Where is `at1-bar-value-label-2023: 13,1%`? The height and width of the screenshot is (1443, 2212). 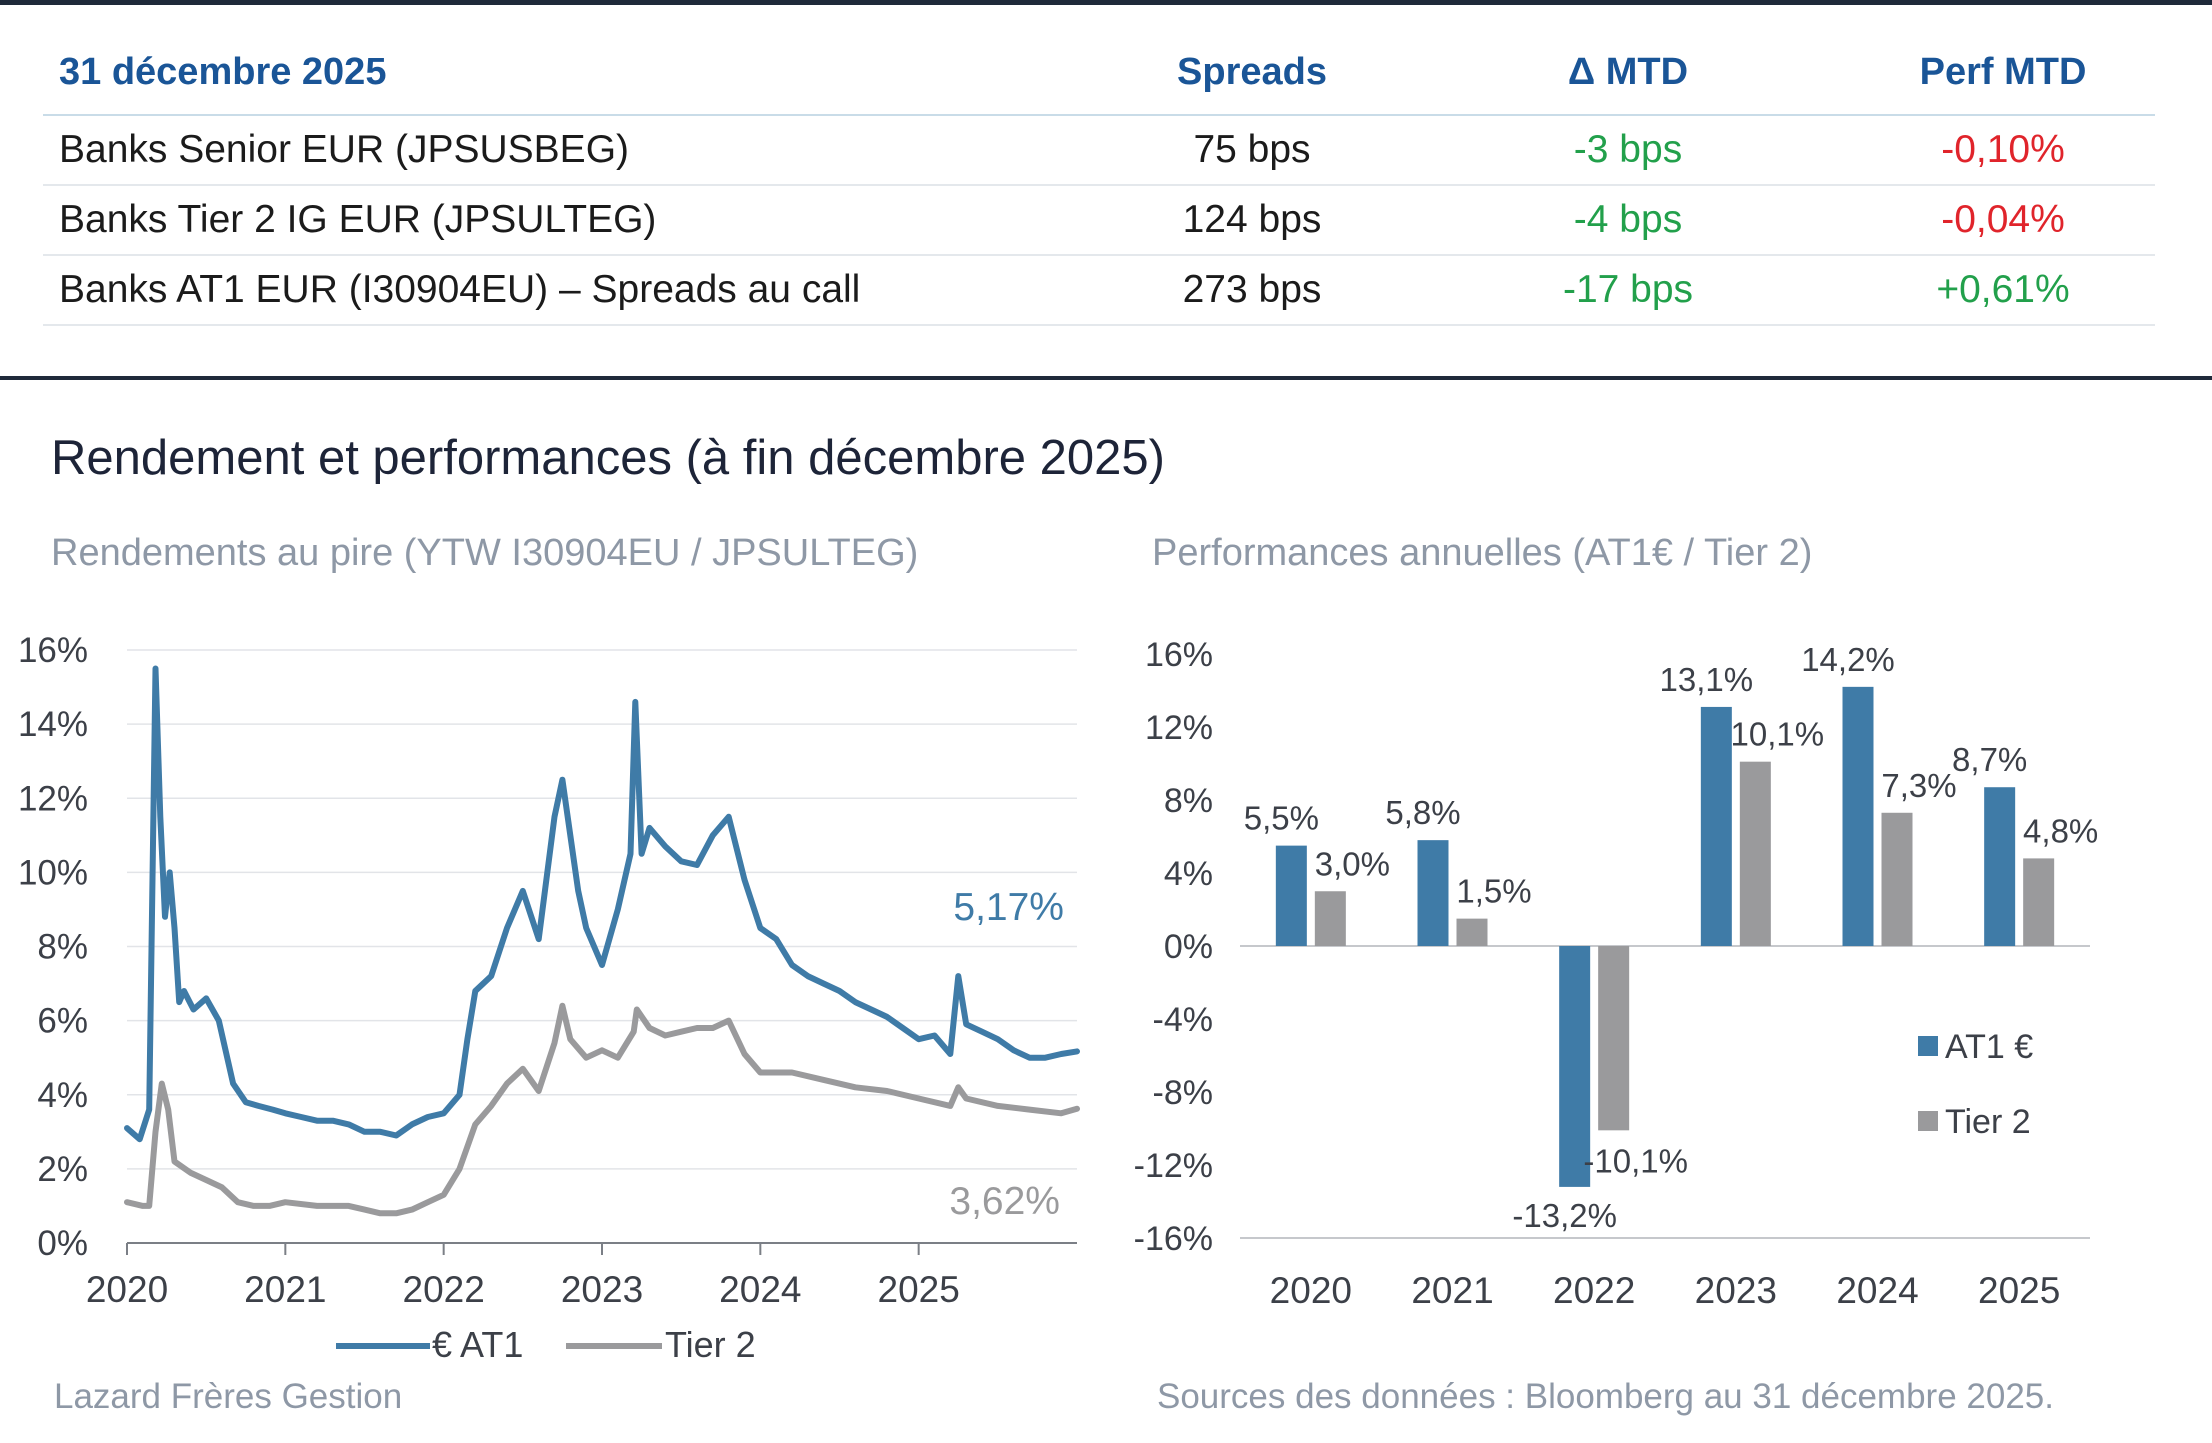 at1-bar-value-label-2023: 13,1% is located at coordinates (1707, 679).